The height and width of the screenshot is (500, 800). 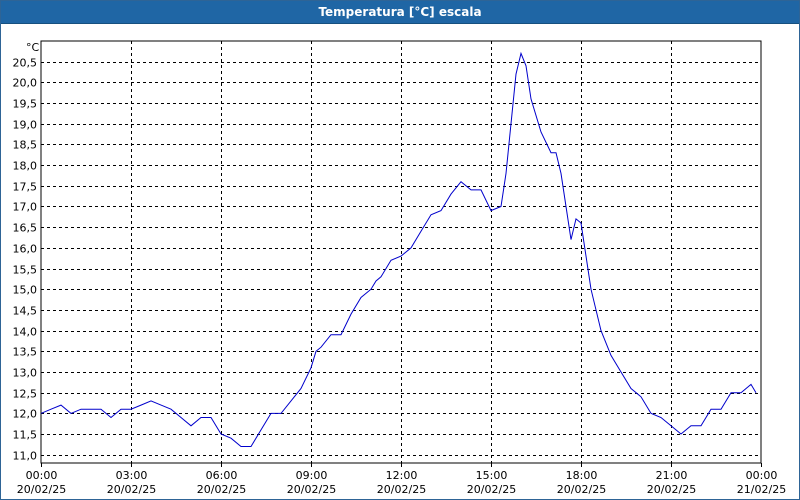 I want to click on x-tick-time-label: 09:00, so click(x=312, y=475).